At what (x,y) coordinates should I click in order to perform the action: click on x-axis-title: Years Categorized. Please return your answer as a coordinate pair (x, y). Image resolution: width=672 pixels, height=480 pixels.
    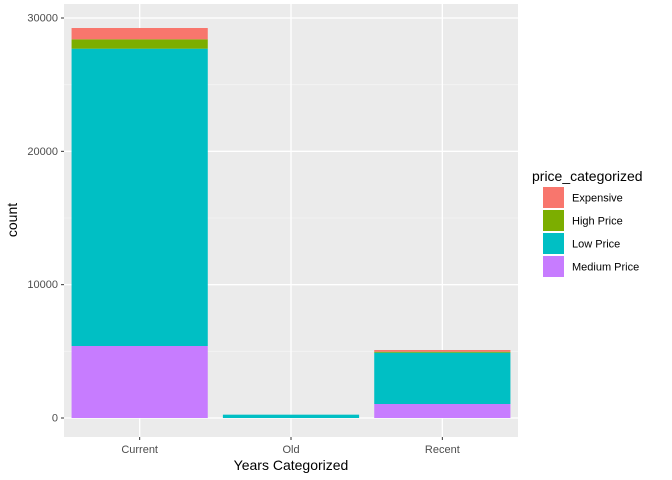
    Looking at the image, I should click on (291, 465).